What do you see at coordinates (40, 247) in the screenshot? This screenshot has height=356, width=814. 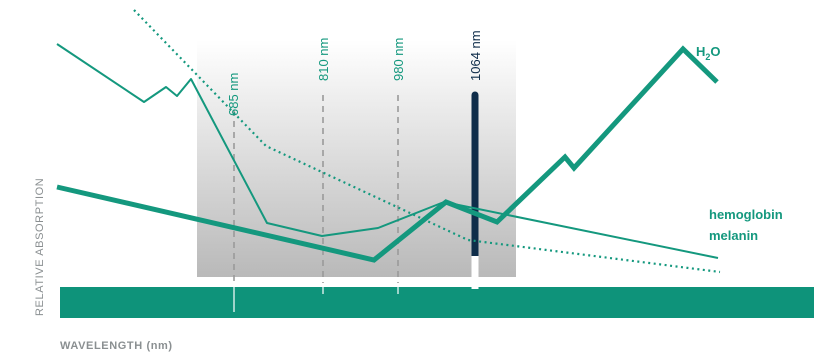 I see `y-axis-label: RELATIVE ABSORPTION` at bounding box center [40, 247].